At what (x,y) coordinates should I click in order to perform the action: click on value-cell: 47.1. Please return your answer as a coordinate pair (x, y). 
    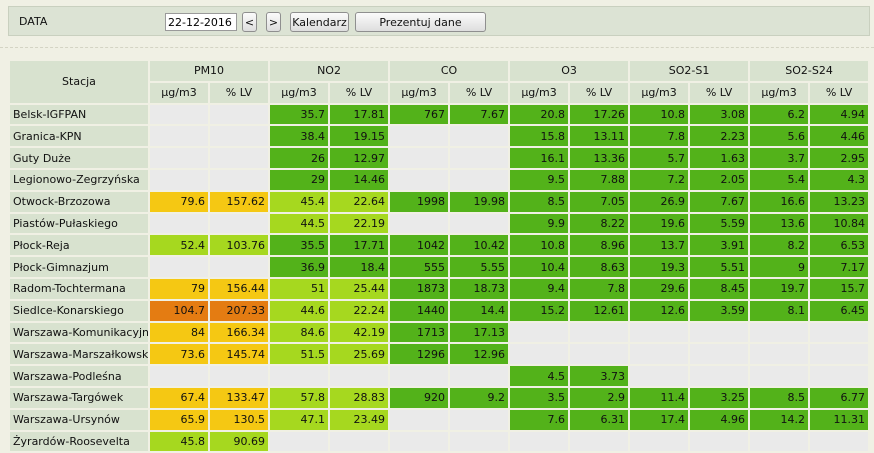
    Looking at the image, I should click on (299, 419).